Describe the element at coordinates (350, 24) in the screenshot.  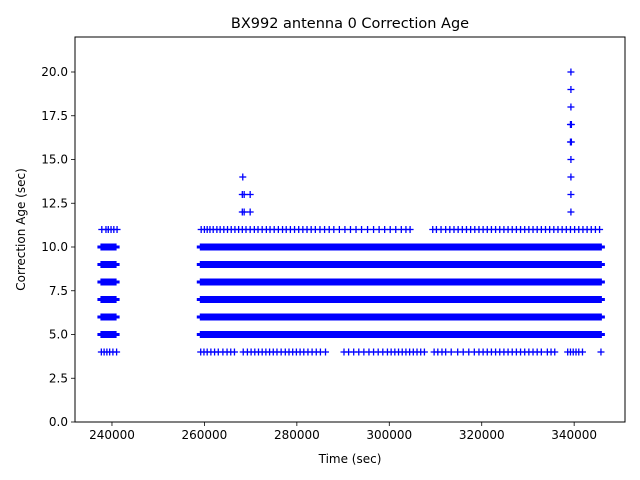
I see `chart-title: BX992 antenna 0 Correction Age` at that location.